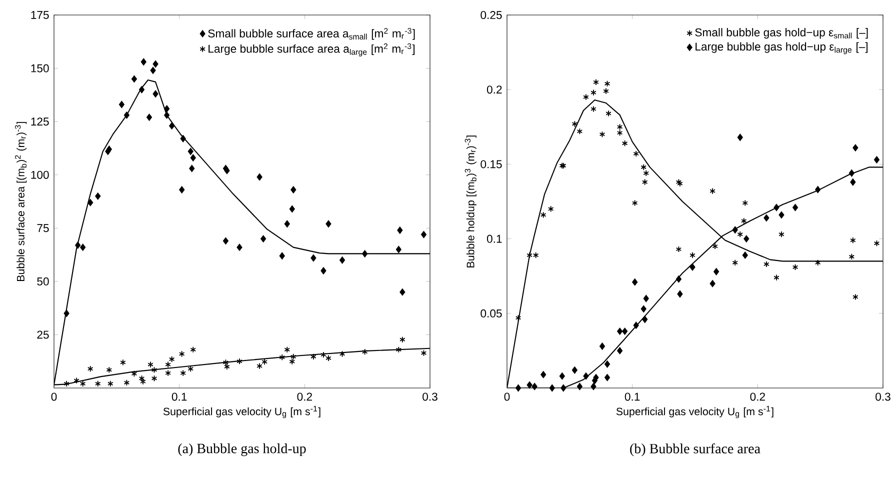  Describe the element at coordinates (494, 90) in the screenshot. I see `y-tick-label: 0.2` at that location.